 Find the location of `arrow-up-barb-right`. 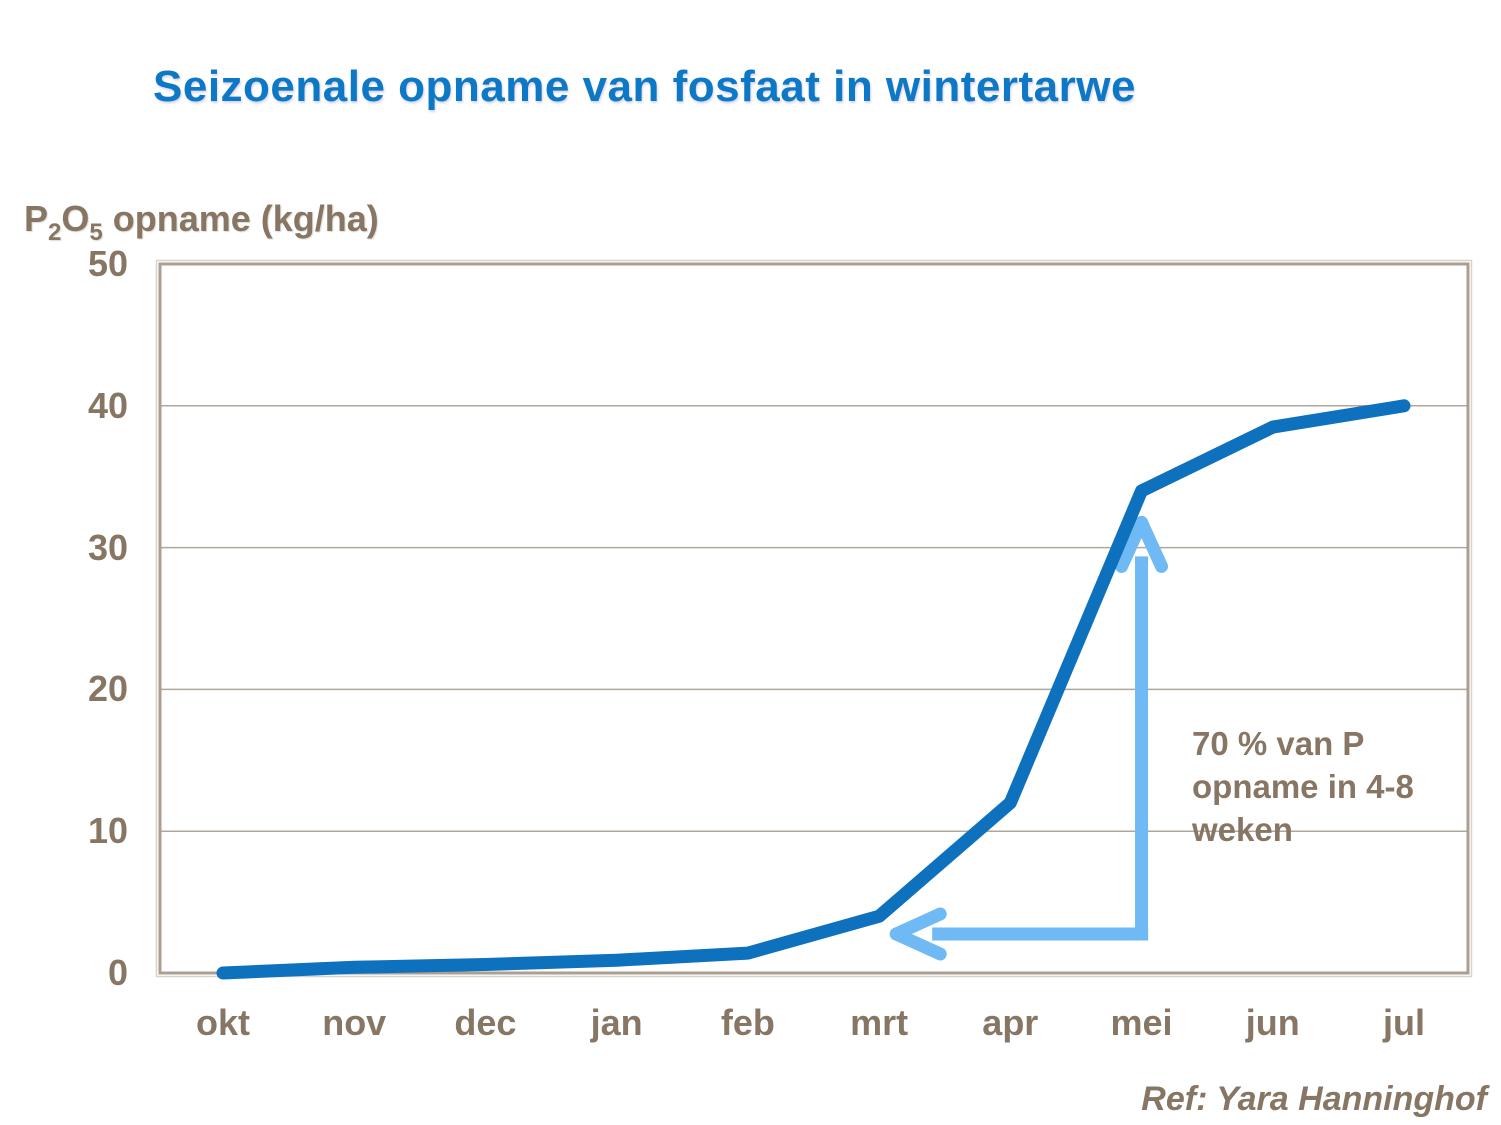

arrow-up-barb-right is located at coordinates (1152, 544).